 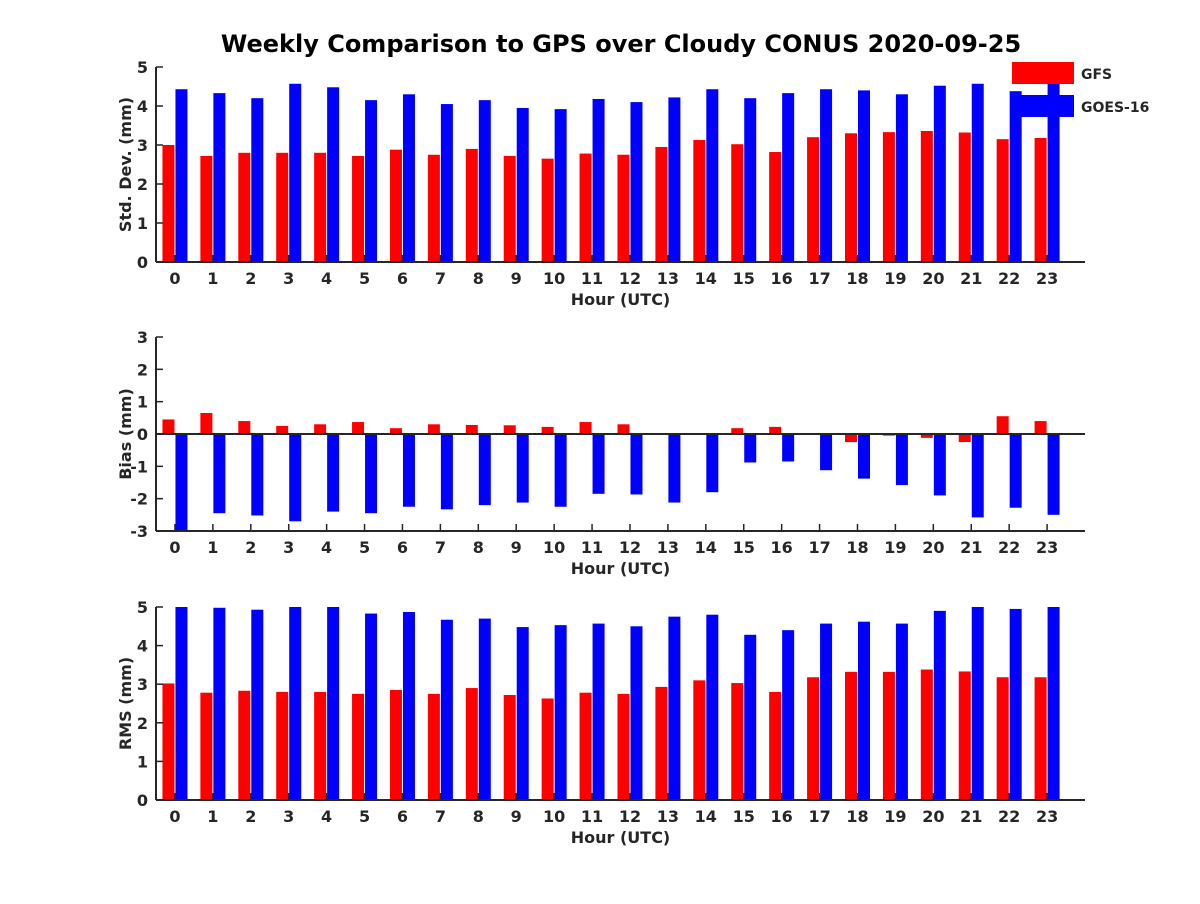 I want to click on y-tick-label: 2, so click(x=142, y=369).